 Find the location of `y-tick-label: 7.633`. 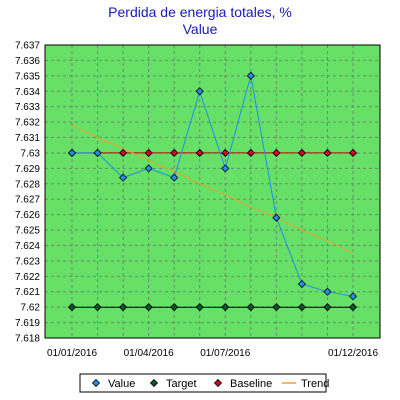

y-tick-label: 7.633 is located at coordinates (27, 107).